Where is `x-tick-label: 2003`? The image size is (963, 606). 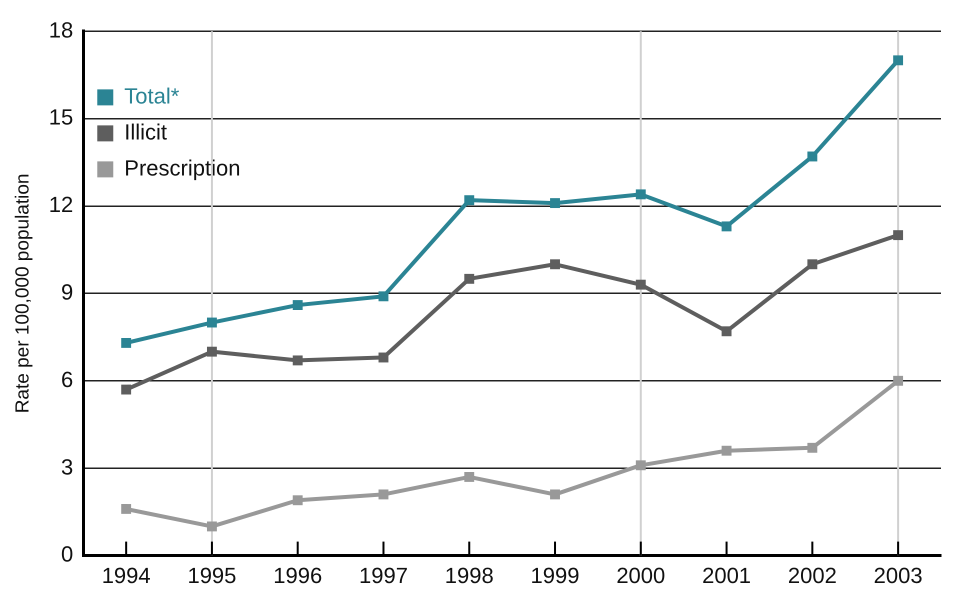
x-tick-label: 2003 is located at coordinates (898, 575).